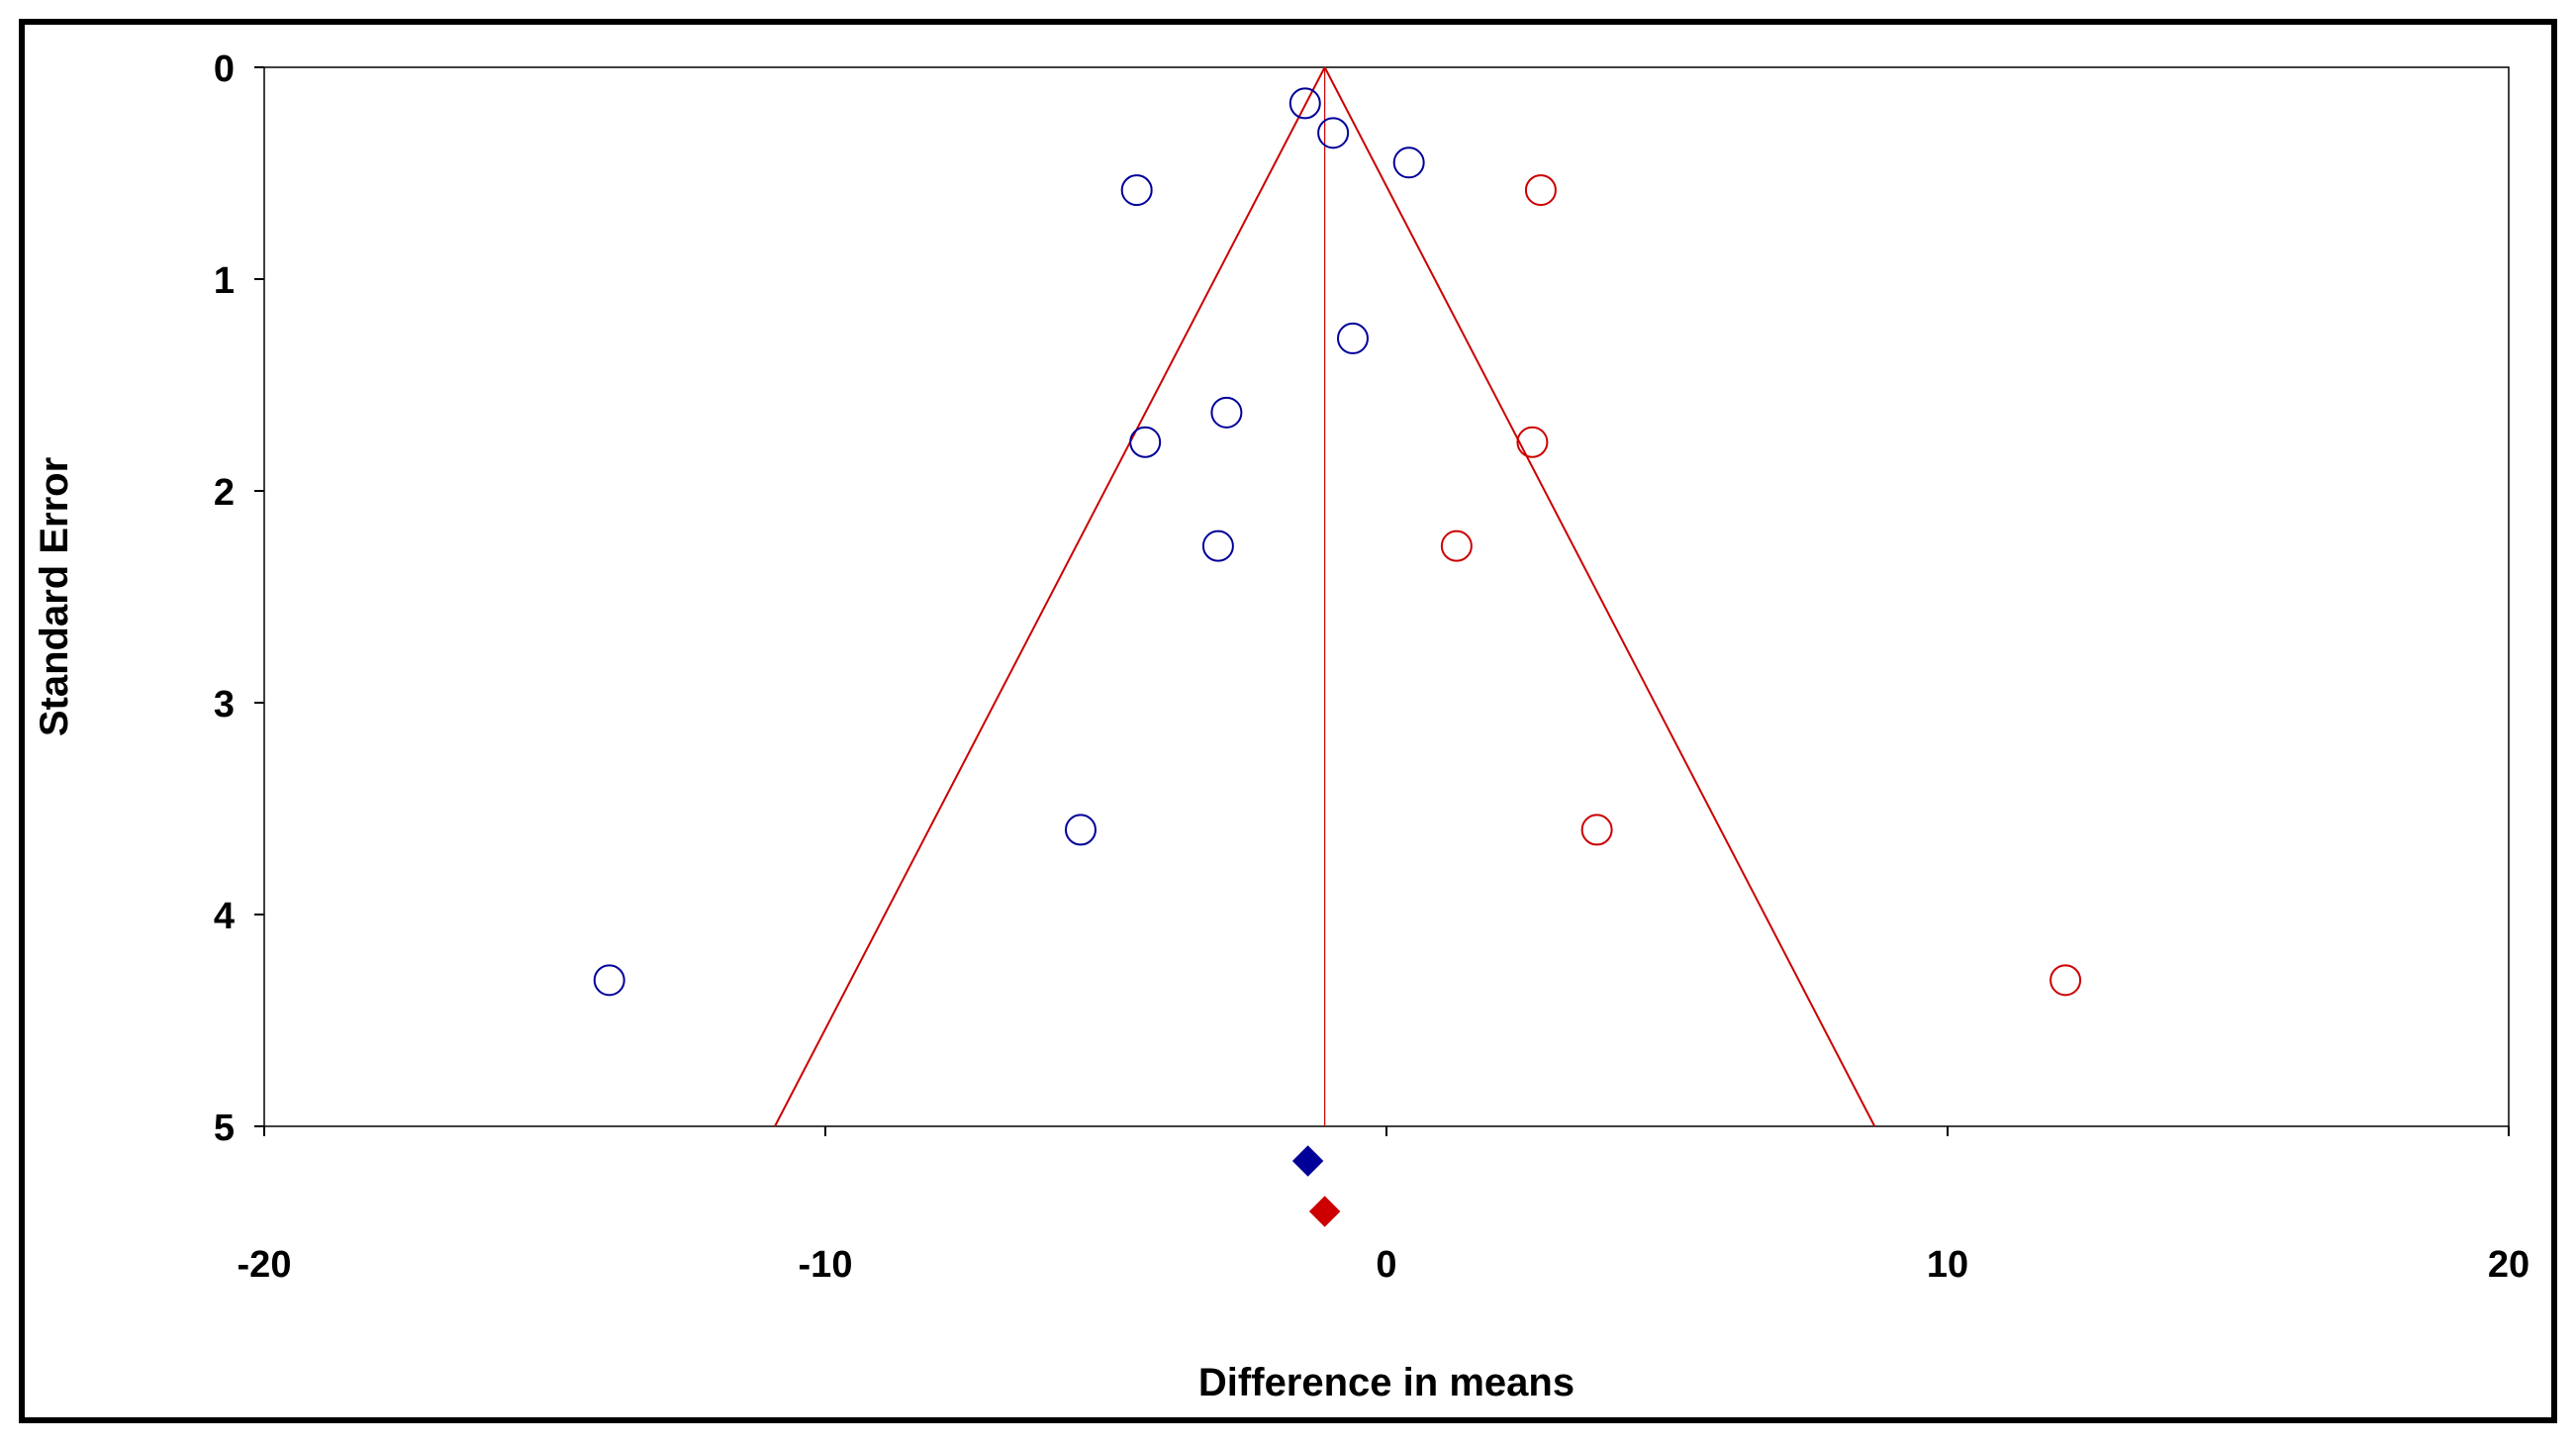  I want to click on y-tick-label: 0, so click(224, 69).